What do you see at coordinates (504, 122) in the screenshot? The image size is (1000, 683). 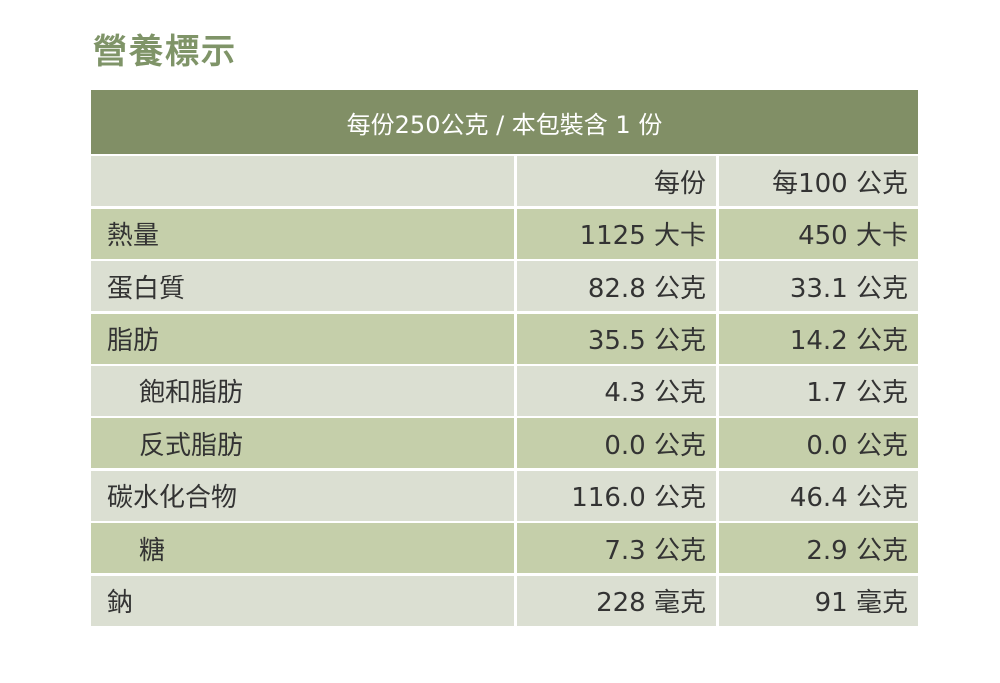 I see `serving-header: 每份250公克 / 本包裝含 1 份` at bounding box center [504, 122].